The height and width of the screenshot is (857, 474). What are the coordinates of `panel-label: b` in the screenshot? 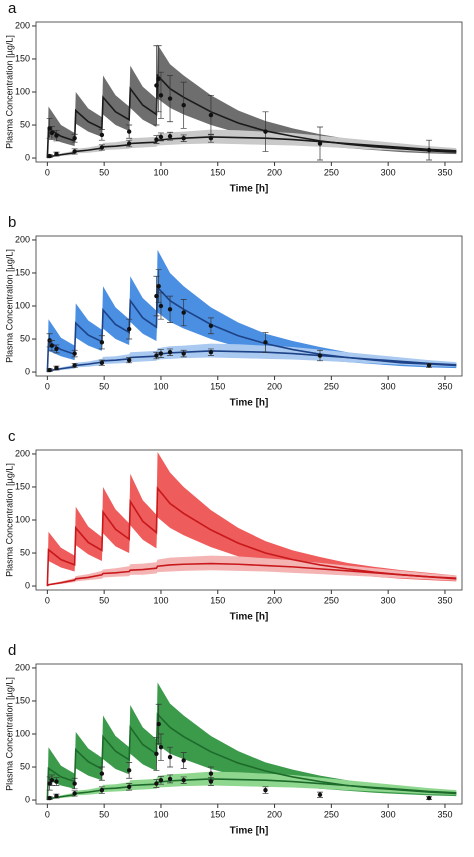 It's located at (12, 222).